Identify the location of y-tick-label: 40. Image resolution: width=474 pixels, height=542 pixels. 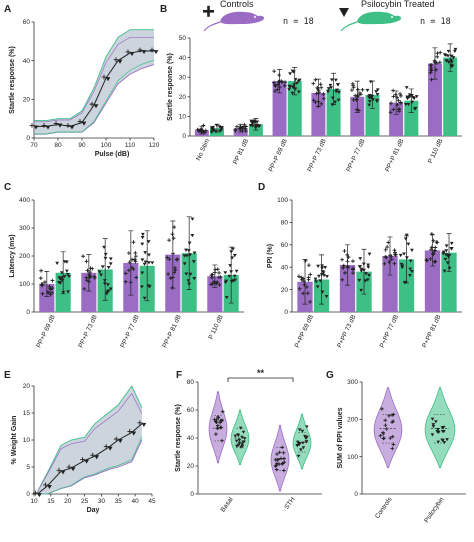
(183, 58).